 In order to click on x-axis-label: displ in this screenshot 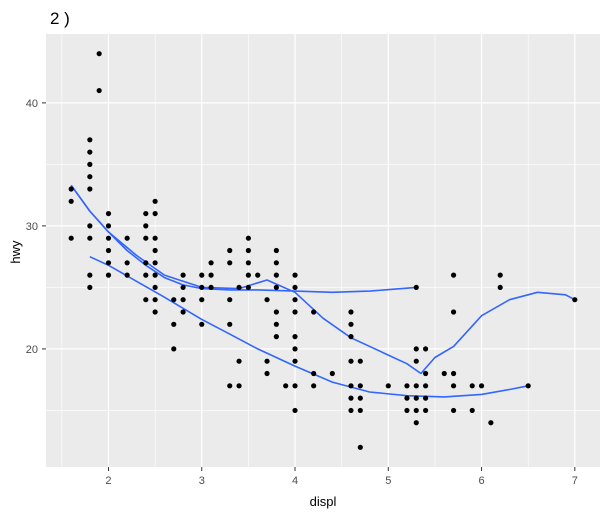, I will do `click(323, 501)`.